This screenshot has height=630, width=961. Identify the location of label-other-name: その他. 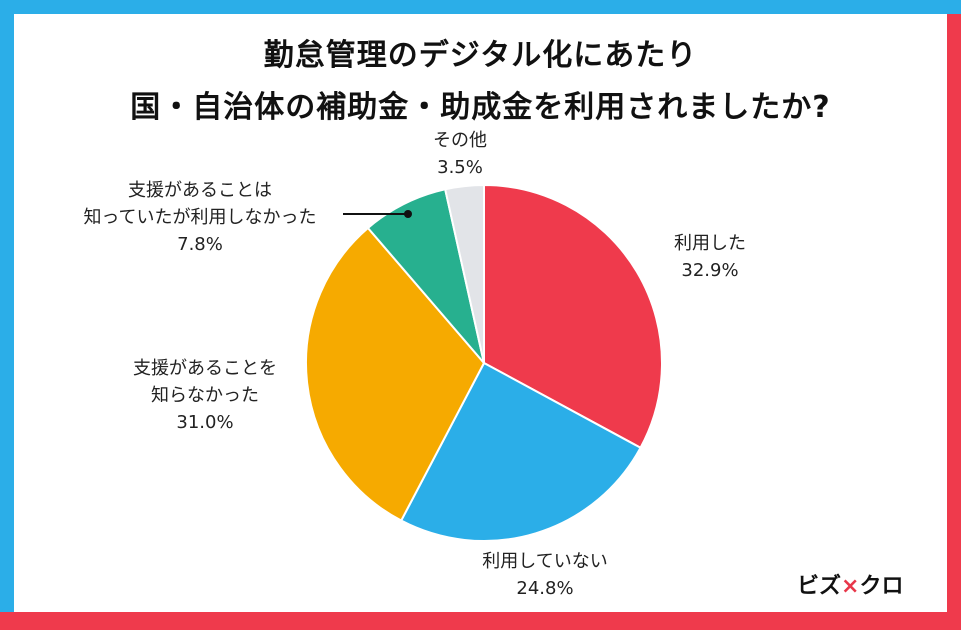
(460, 140).